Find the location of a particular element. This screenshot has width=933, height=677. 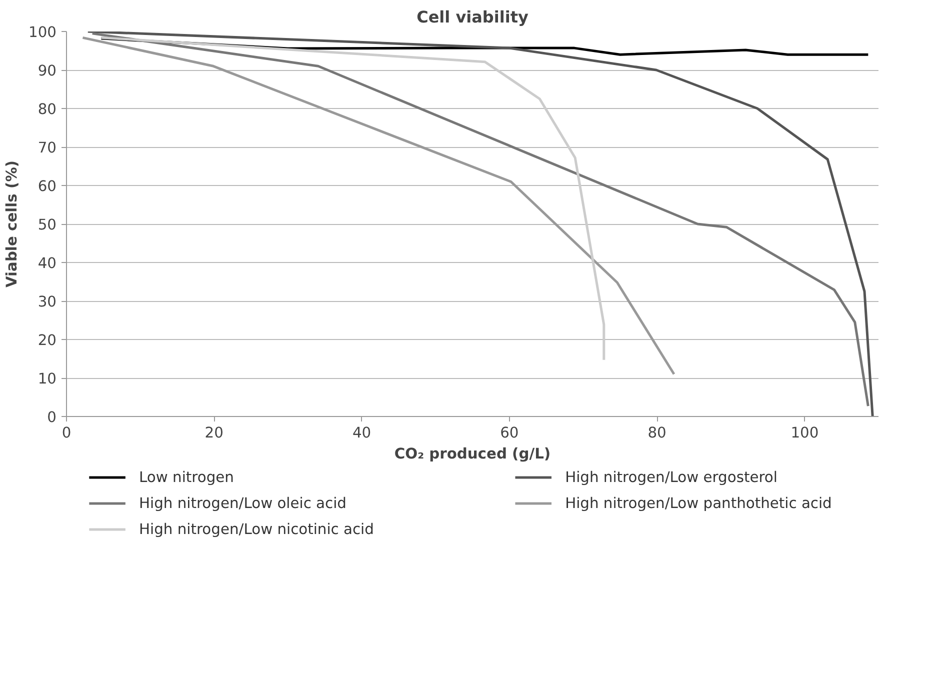

y-tick-label: 50 is located at coordinates (47, 225).